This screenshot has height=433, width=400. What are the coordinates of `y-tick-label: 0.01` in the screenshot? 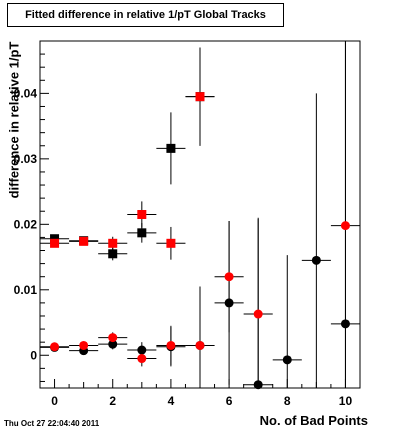 It's located at (26, 290).